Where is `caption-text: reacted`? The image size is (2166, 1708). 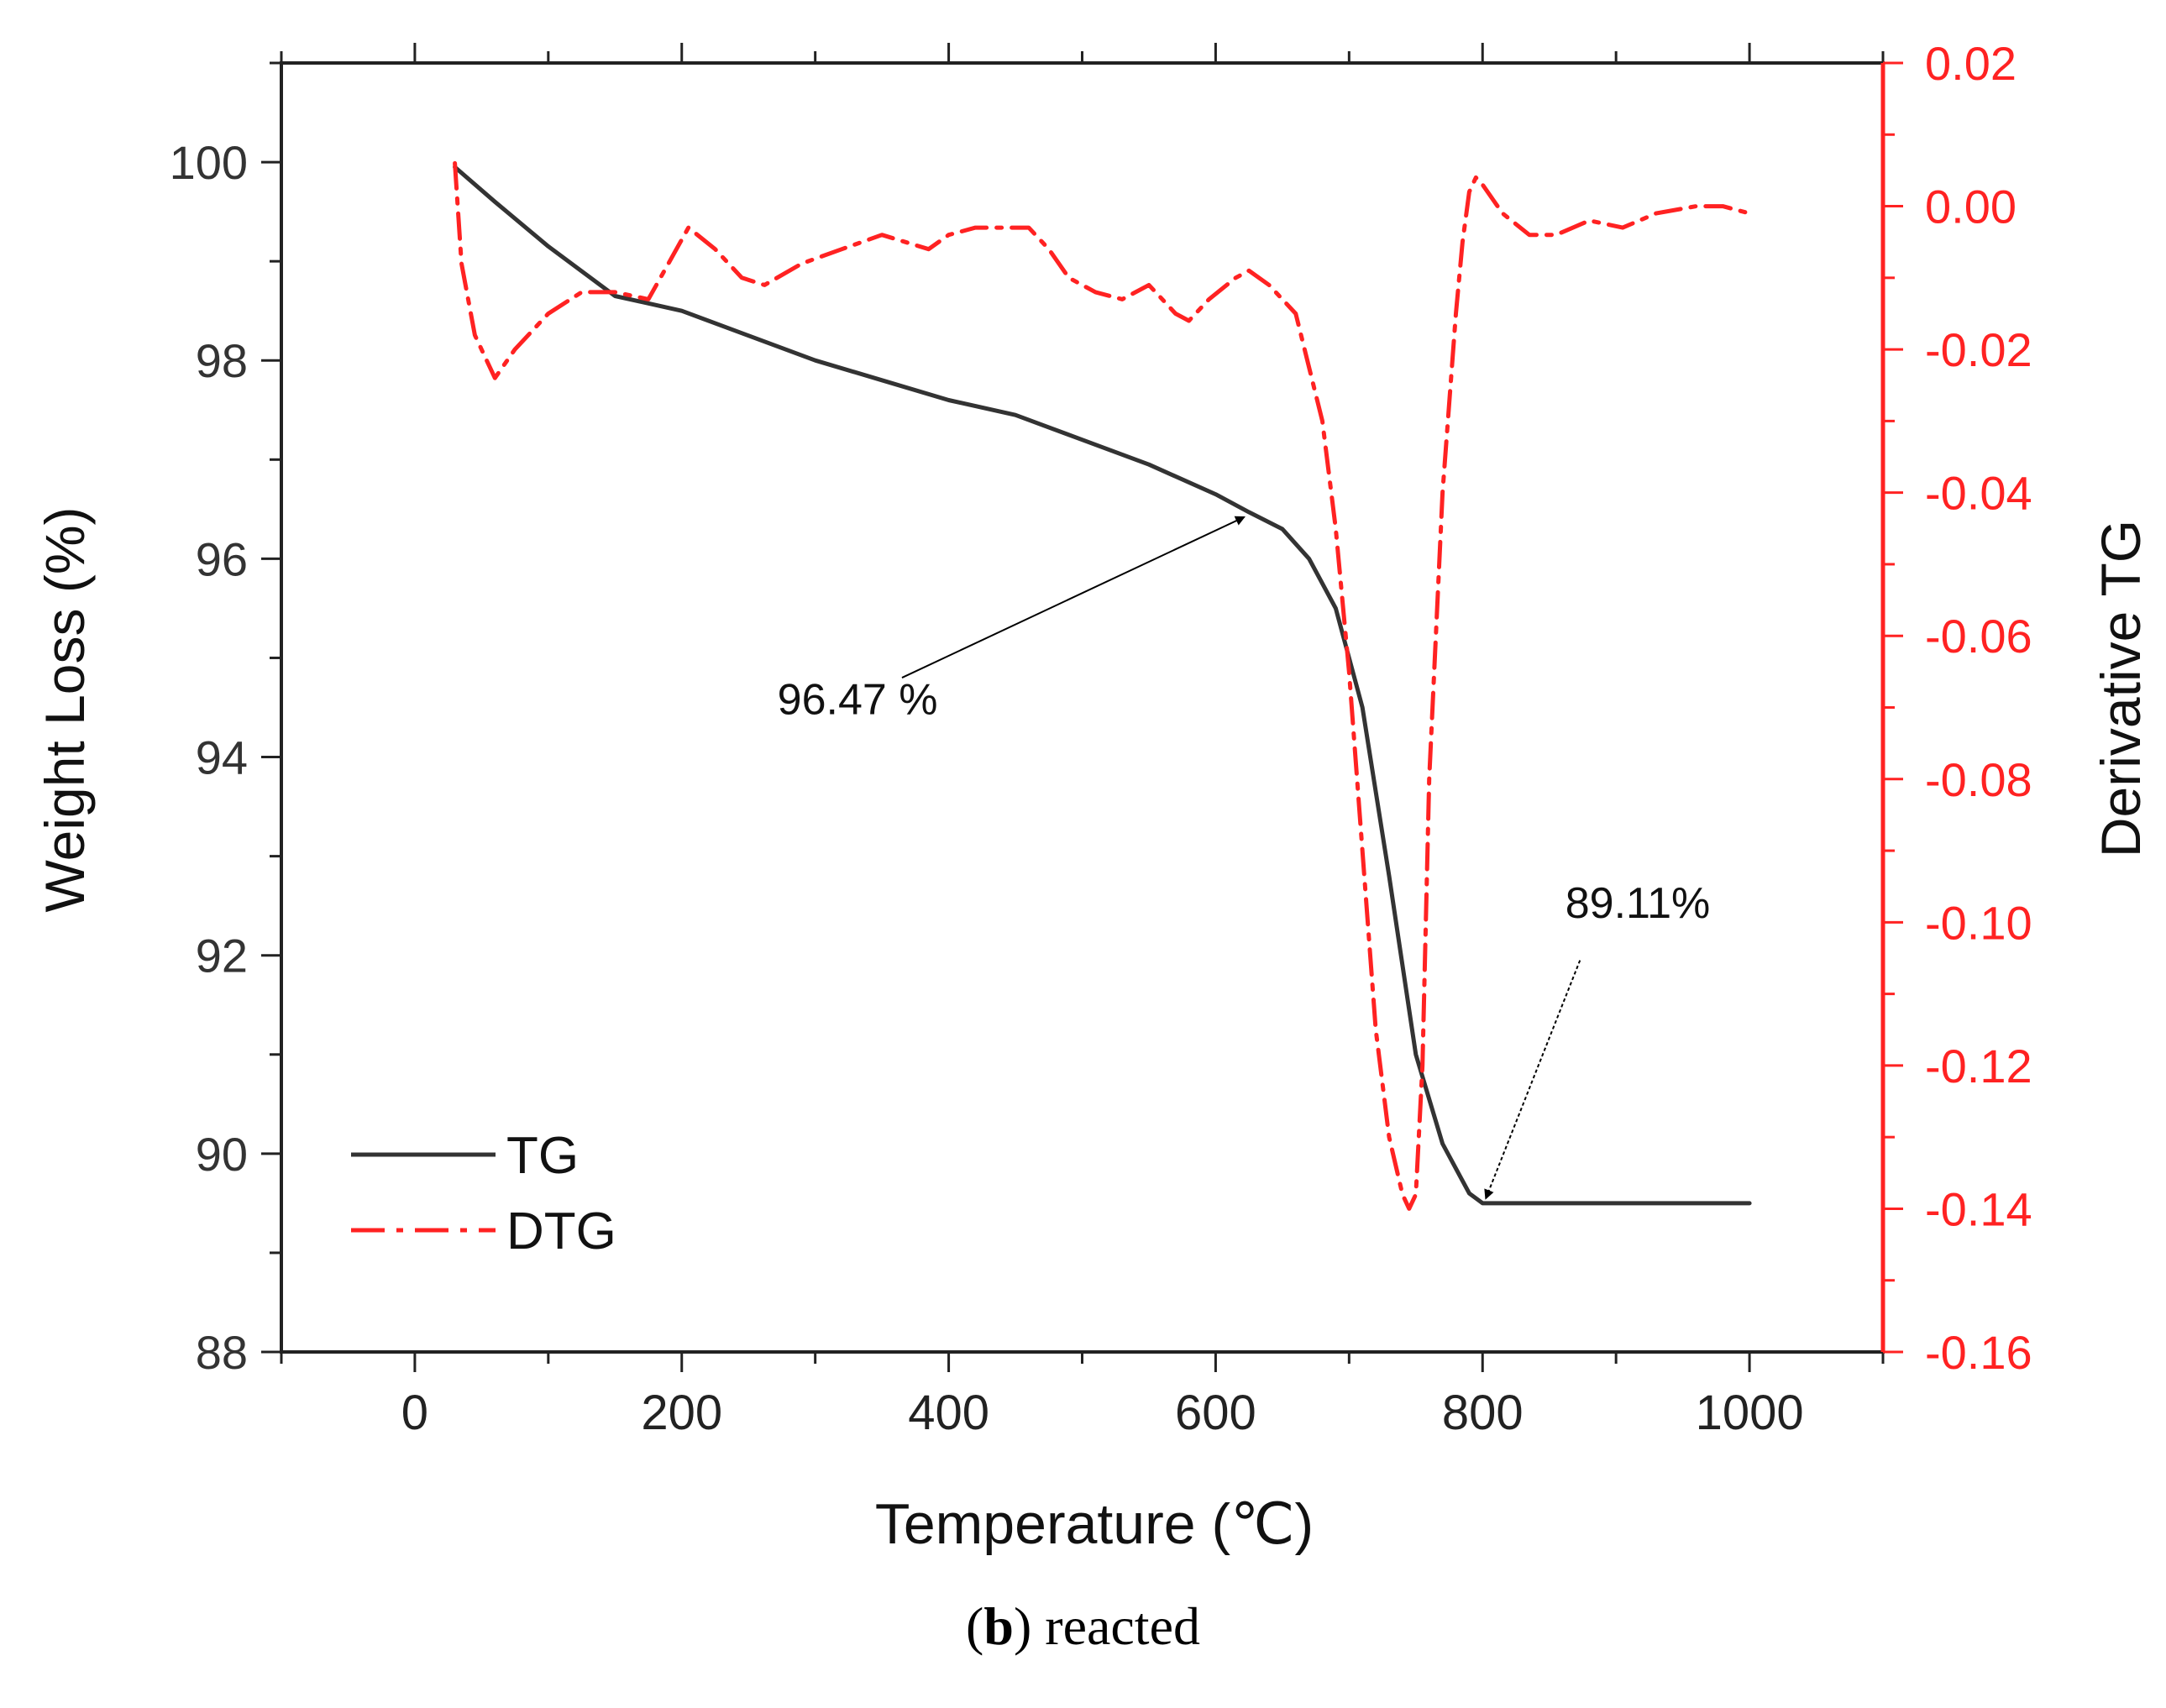 caption-text: reacted is located at coordinates (1115, 1626).